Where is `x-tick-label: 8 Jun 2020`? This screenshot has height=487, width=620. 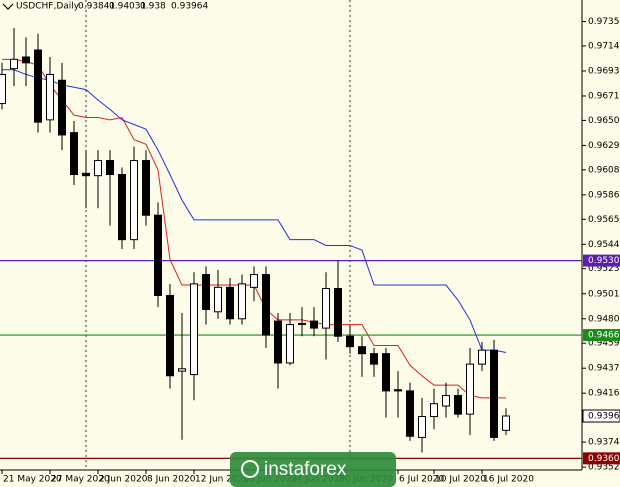
x-tick-label: 8 Jun 2020 is located at coordinates (171, 480).